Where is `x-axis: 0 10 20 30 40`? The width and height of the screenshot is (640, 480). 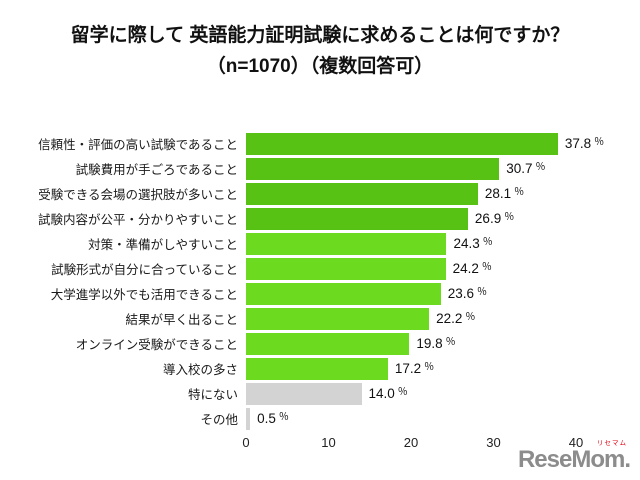
x-axis: 0 10 20 30 40 is located at coordinates (412, 445).